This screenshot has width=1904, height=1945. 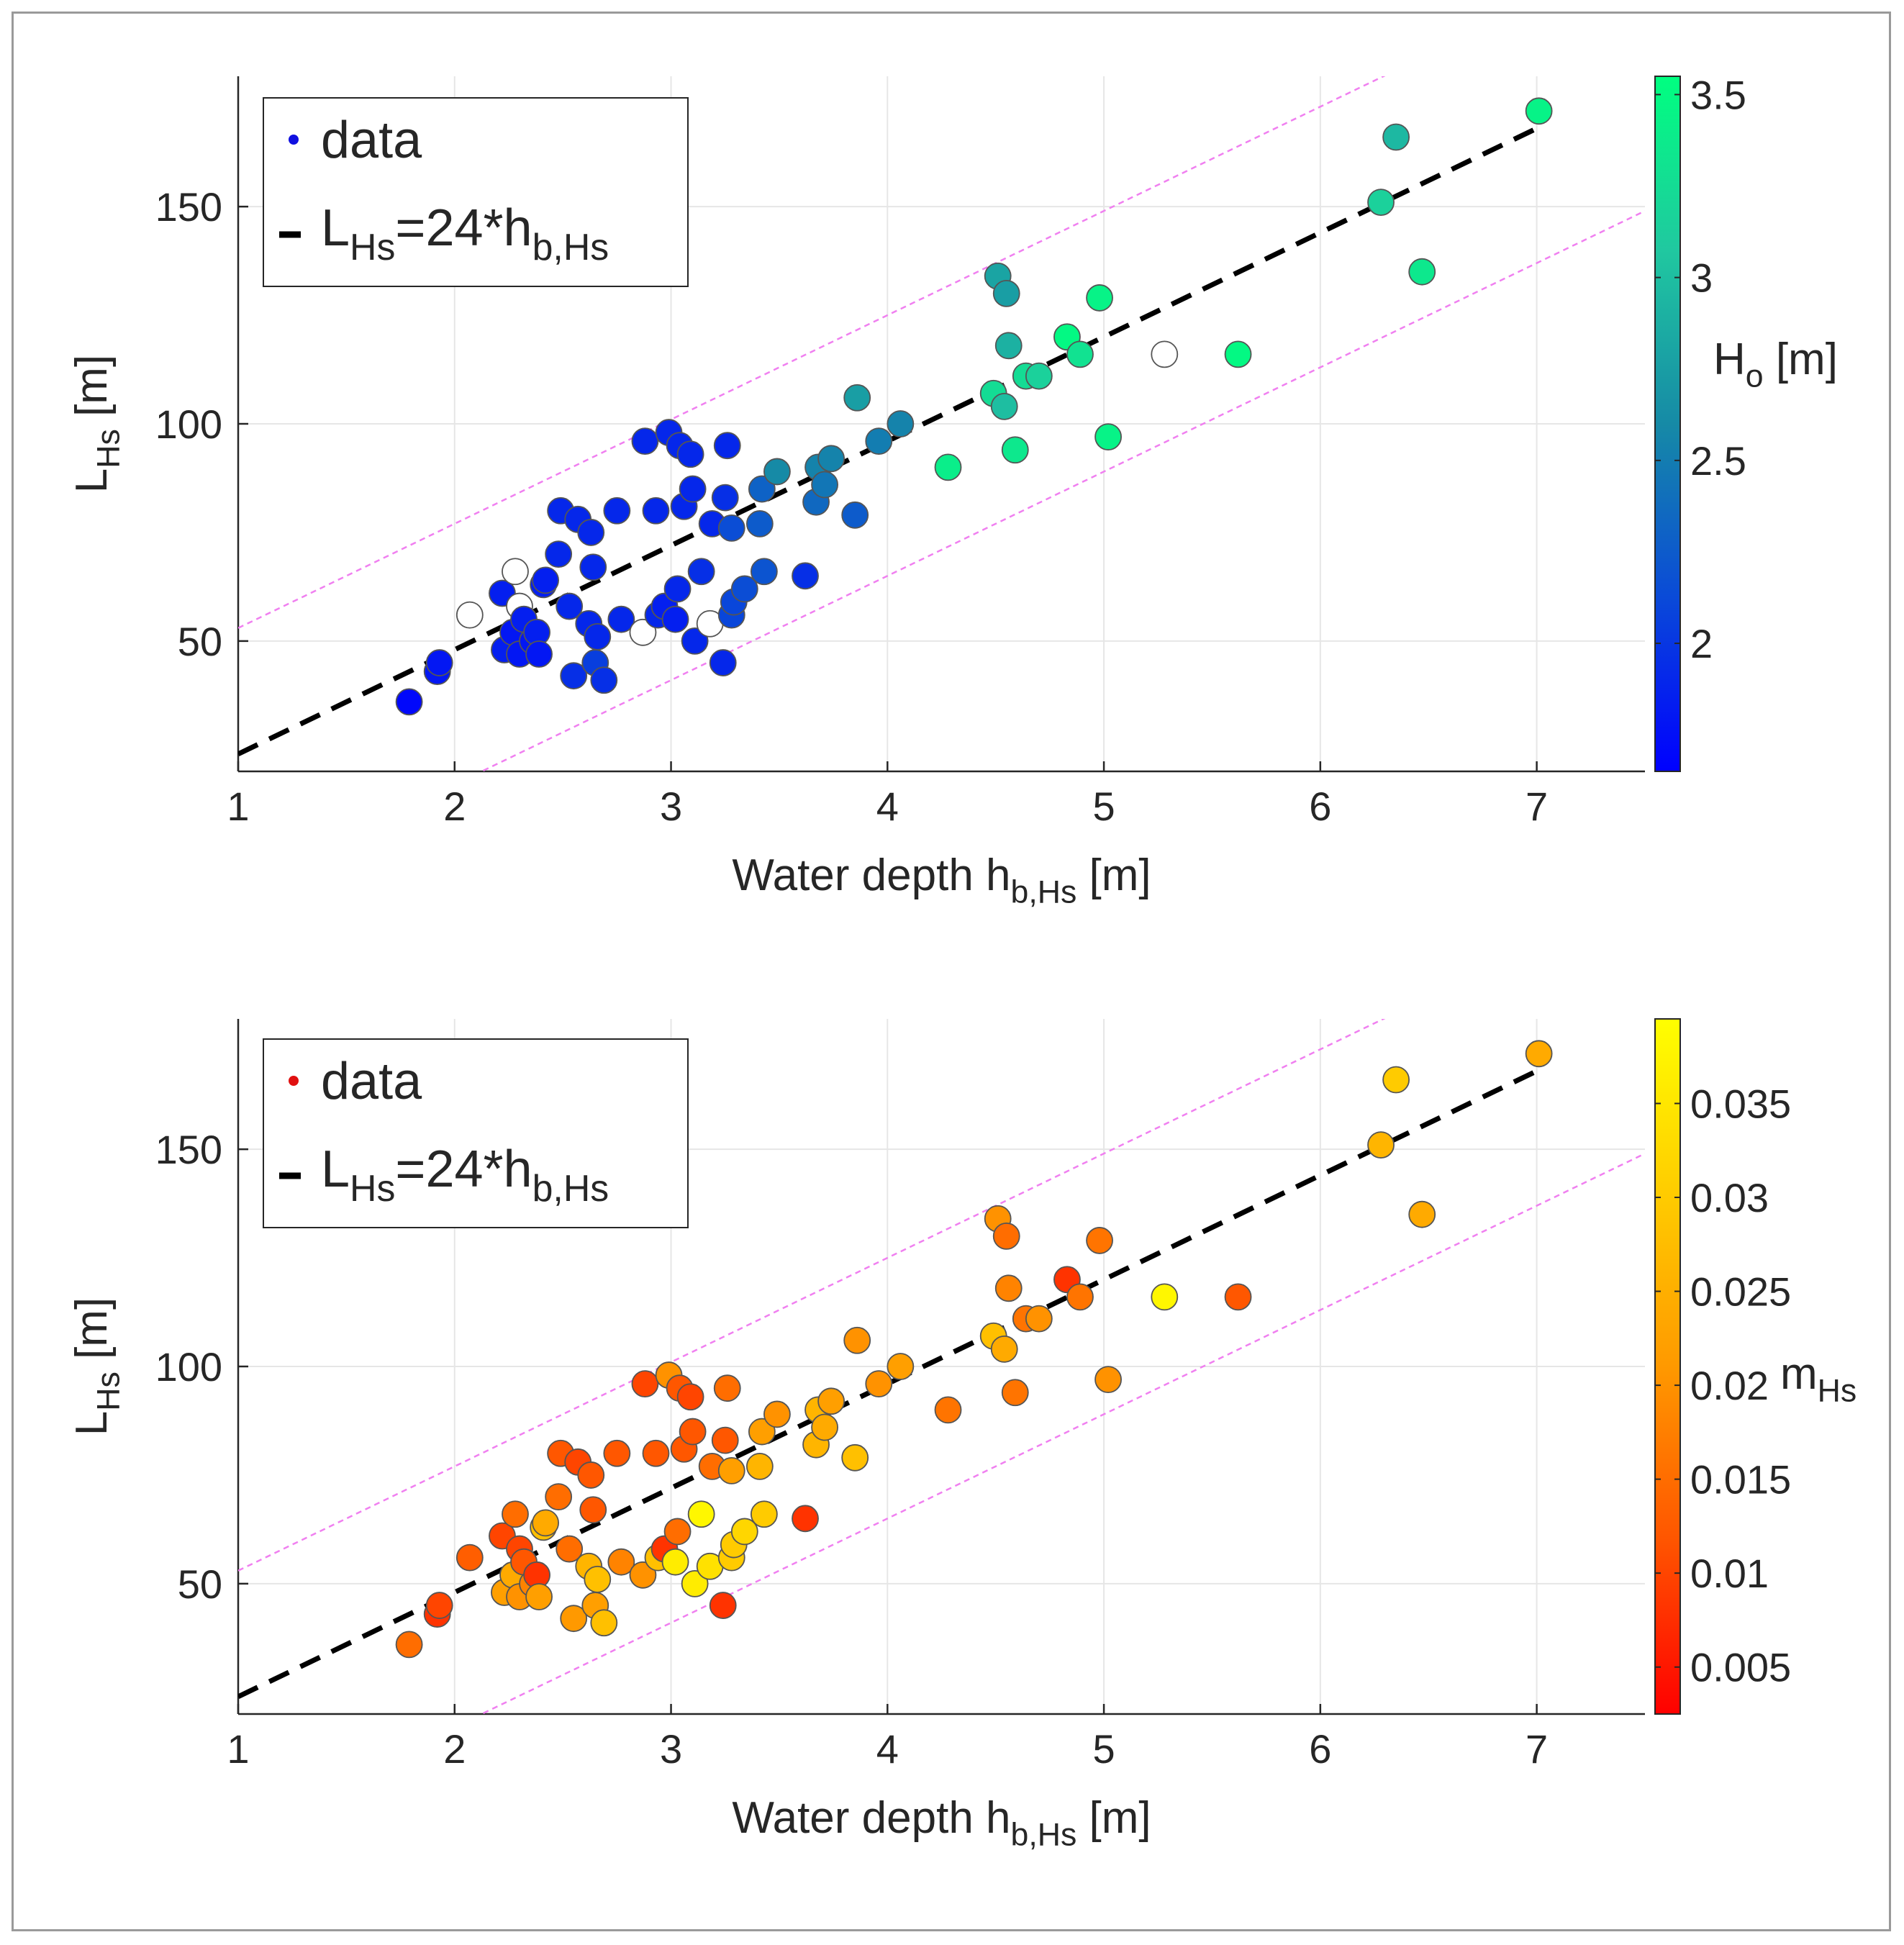 What do you see at coordinates (335, 228) in the screenshot?
I see `legend-label-fit-part: L` at bounding box center [335, 228].